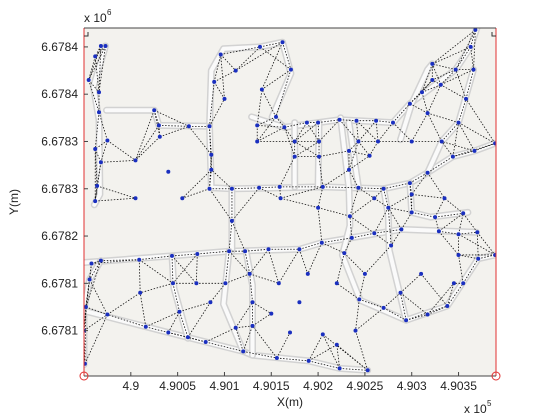 The height and width of the screenshot is (420, 560). Describe the element at coordinates (475, 409) in the screenshot. I see `x-exponent-base: x 10` at that location.